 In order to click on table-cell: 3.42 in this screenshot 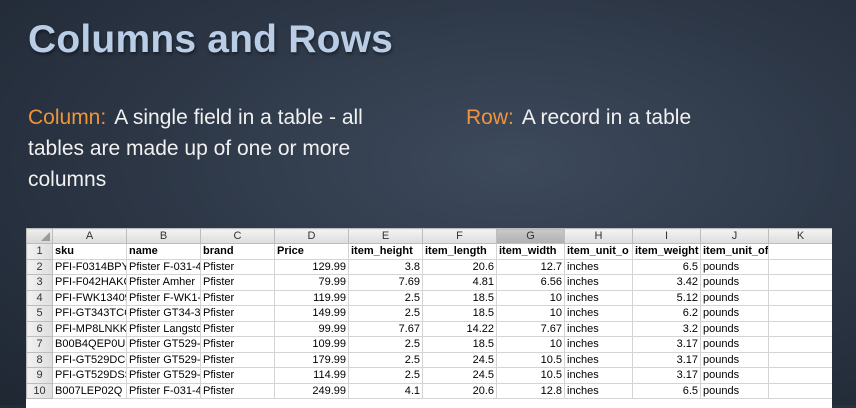, I will do `click(666, 282)`.